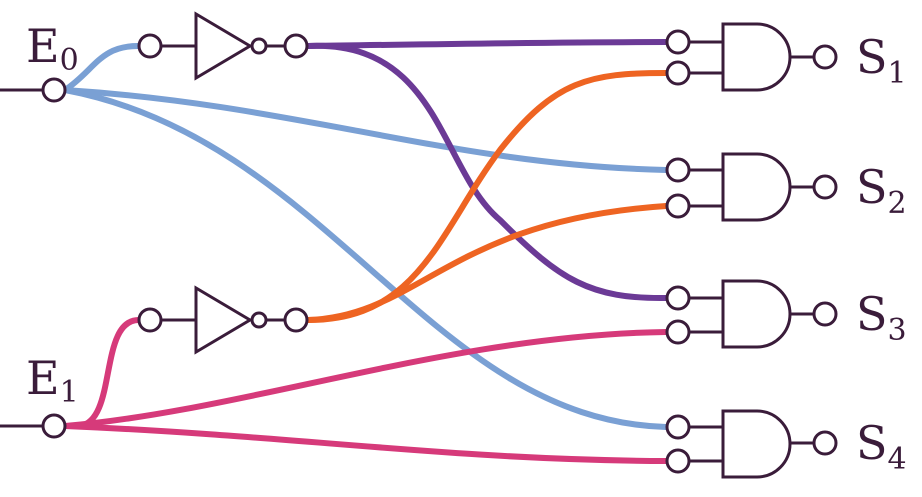  Describe the element at coordinates (881, 446) in the screenshot. I see `output-label-s4: S4` at that location.